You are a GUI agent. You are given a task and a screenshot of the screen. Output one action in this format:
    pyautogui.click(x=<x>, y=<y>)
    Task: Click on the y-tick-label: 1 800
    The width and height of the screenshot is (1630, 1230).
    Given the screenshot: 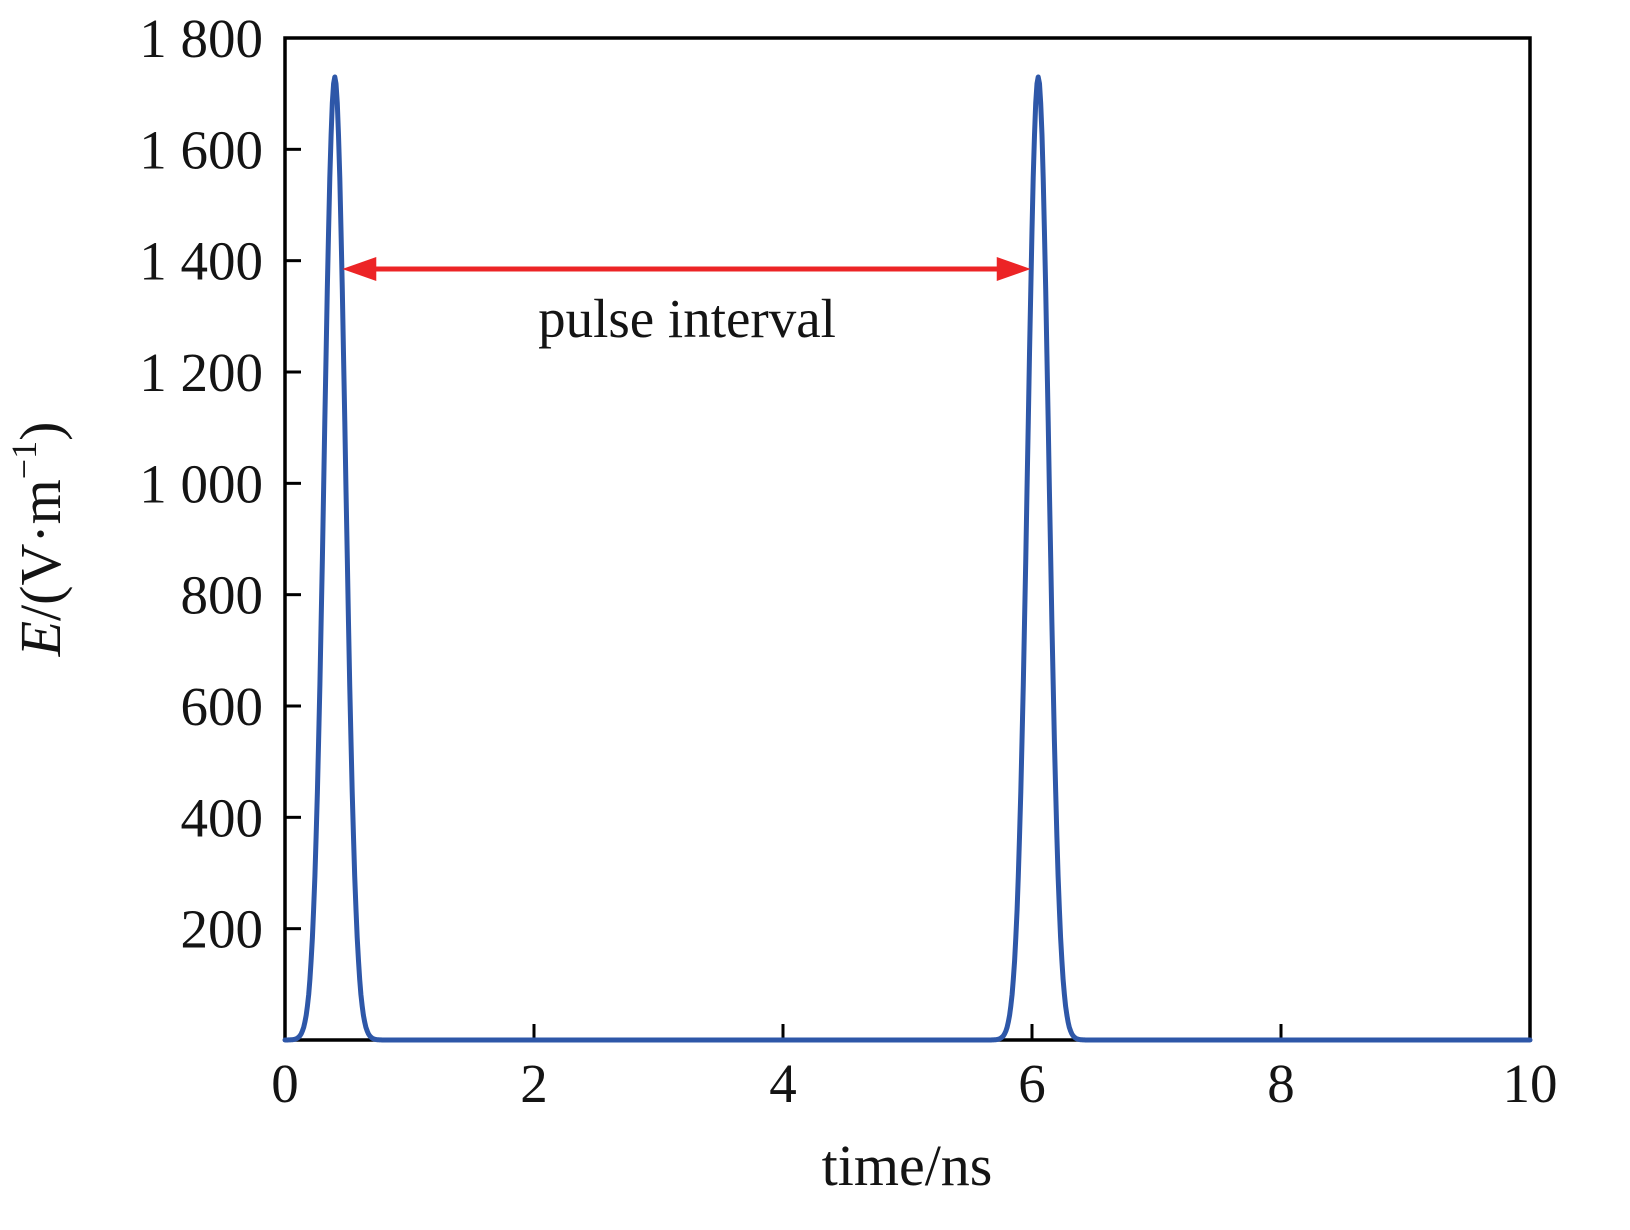 What is the action you would take?
    pyautogui.click(x=201, y=38)
    